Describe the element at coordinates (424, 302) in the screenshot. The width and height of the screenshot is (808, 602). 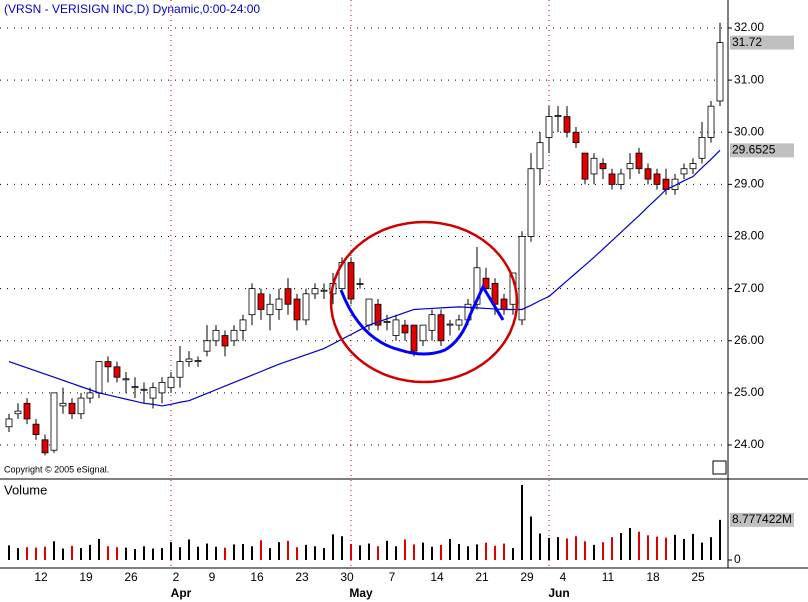
I see `pattern-circle` at that location.